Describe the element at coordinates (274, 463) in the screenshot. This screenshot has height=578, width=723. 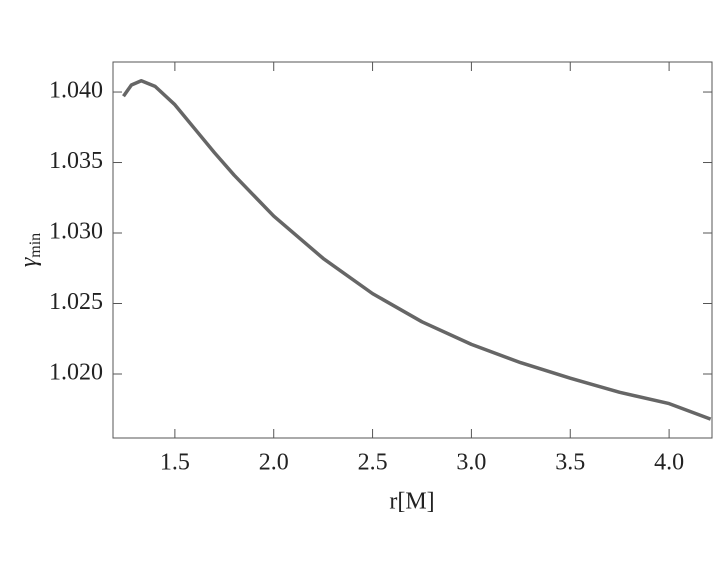
I see `x-tick-label: 2.0` at that location.